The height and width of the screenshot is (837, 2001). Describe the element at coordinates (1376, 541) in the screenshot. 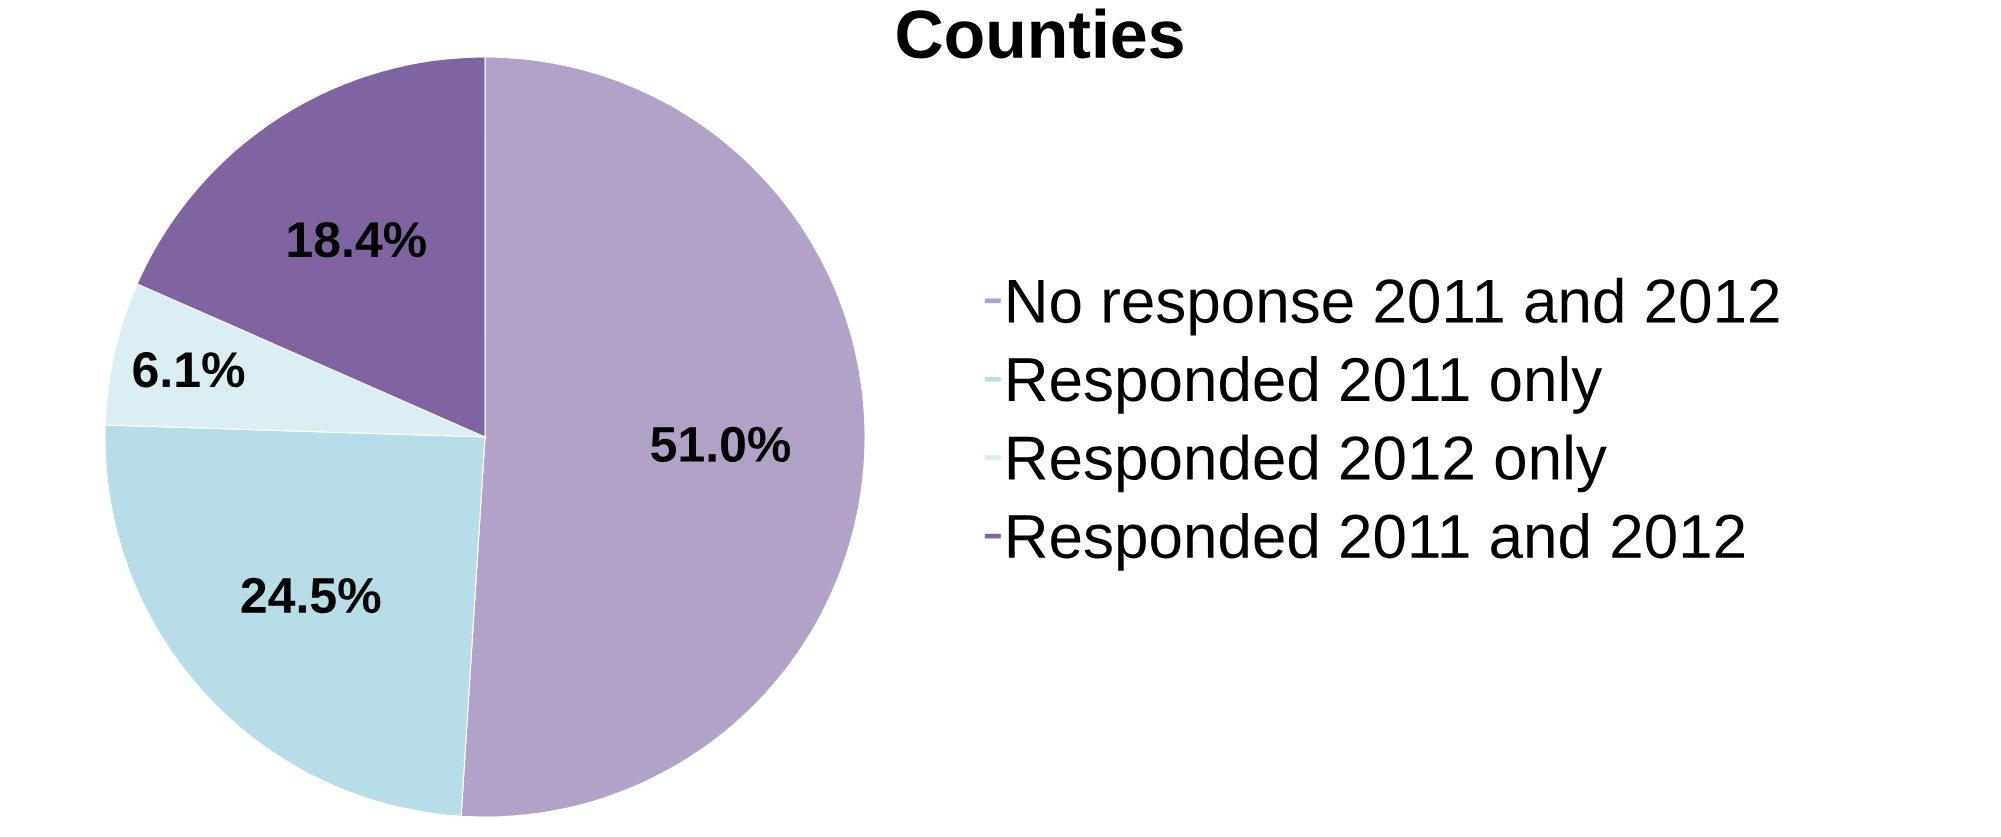

I see `legend-label: Responded 2011 and 2012` at that location.